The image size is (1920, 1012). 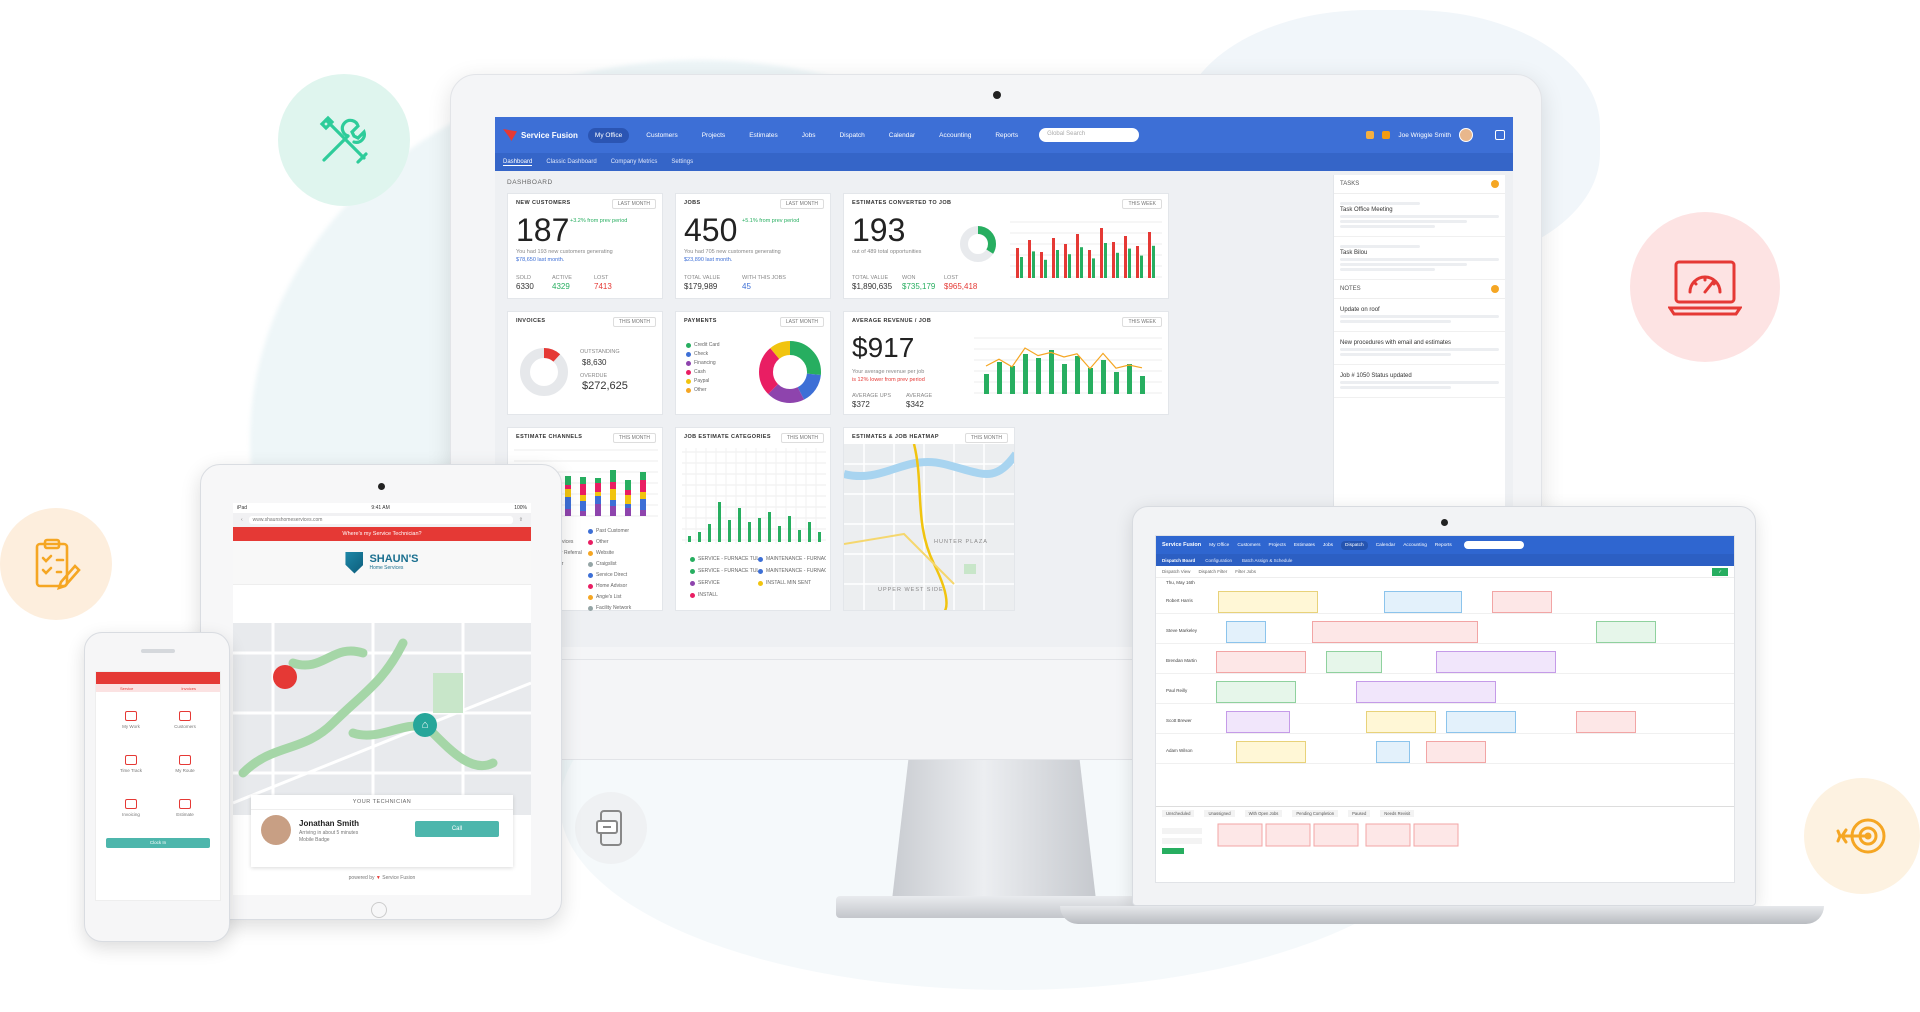 What do you see at coordinates (1178, 813) in the screenshot?
I see `job-status-tab: Unscheduled` at bounding box center [1178, 813].